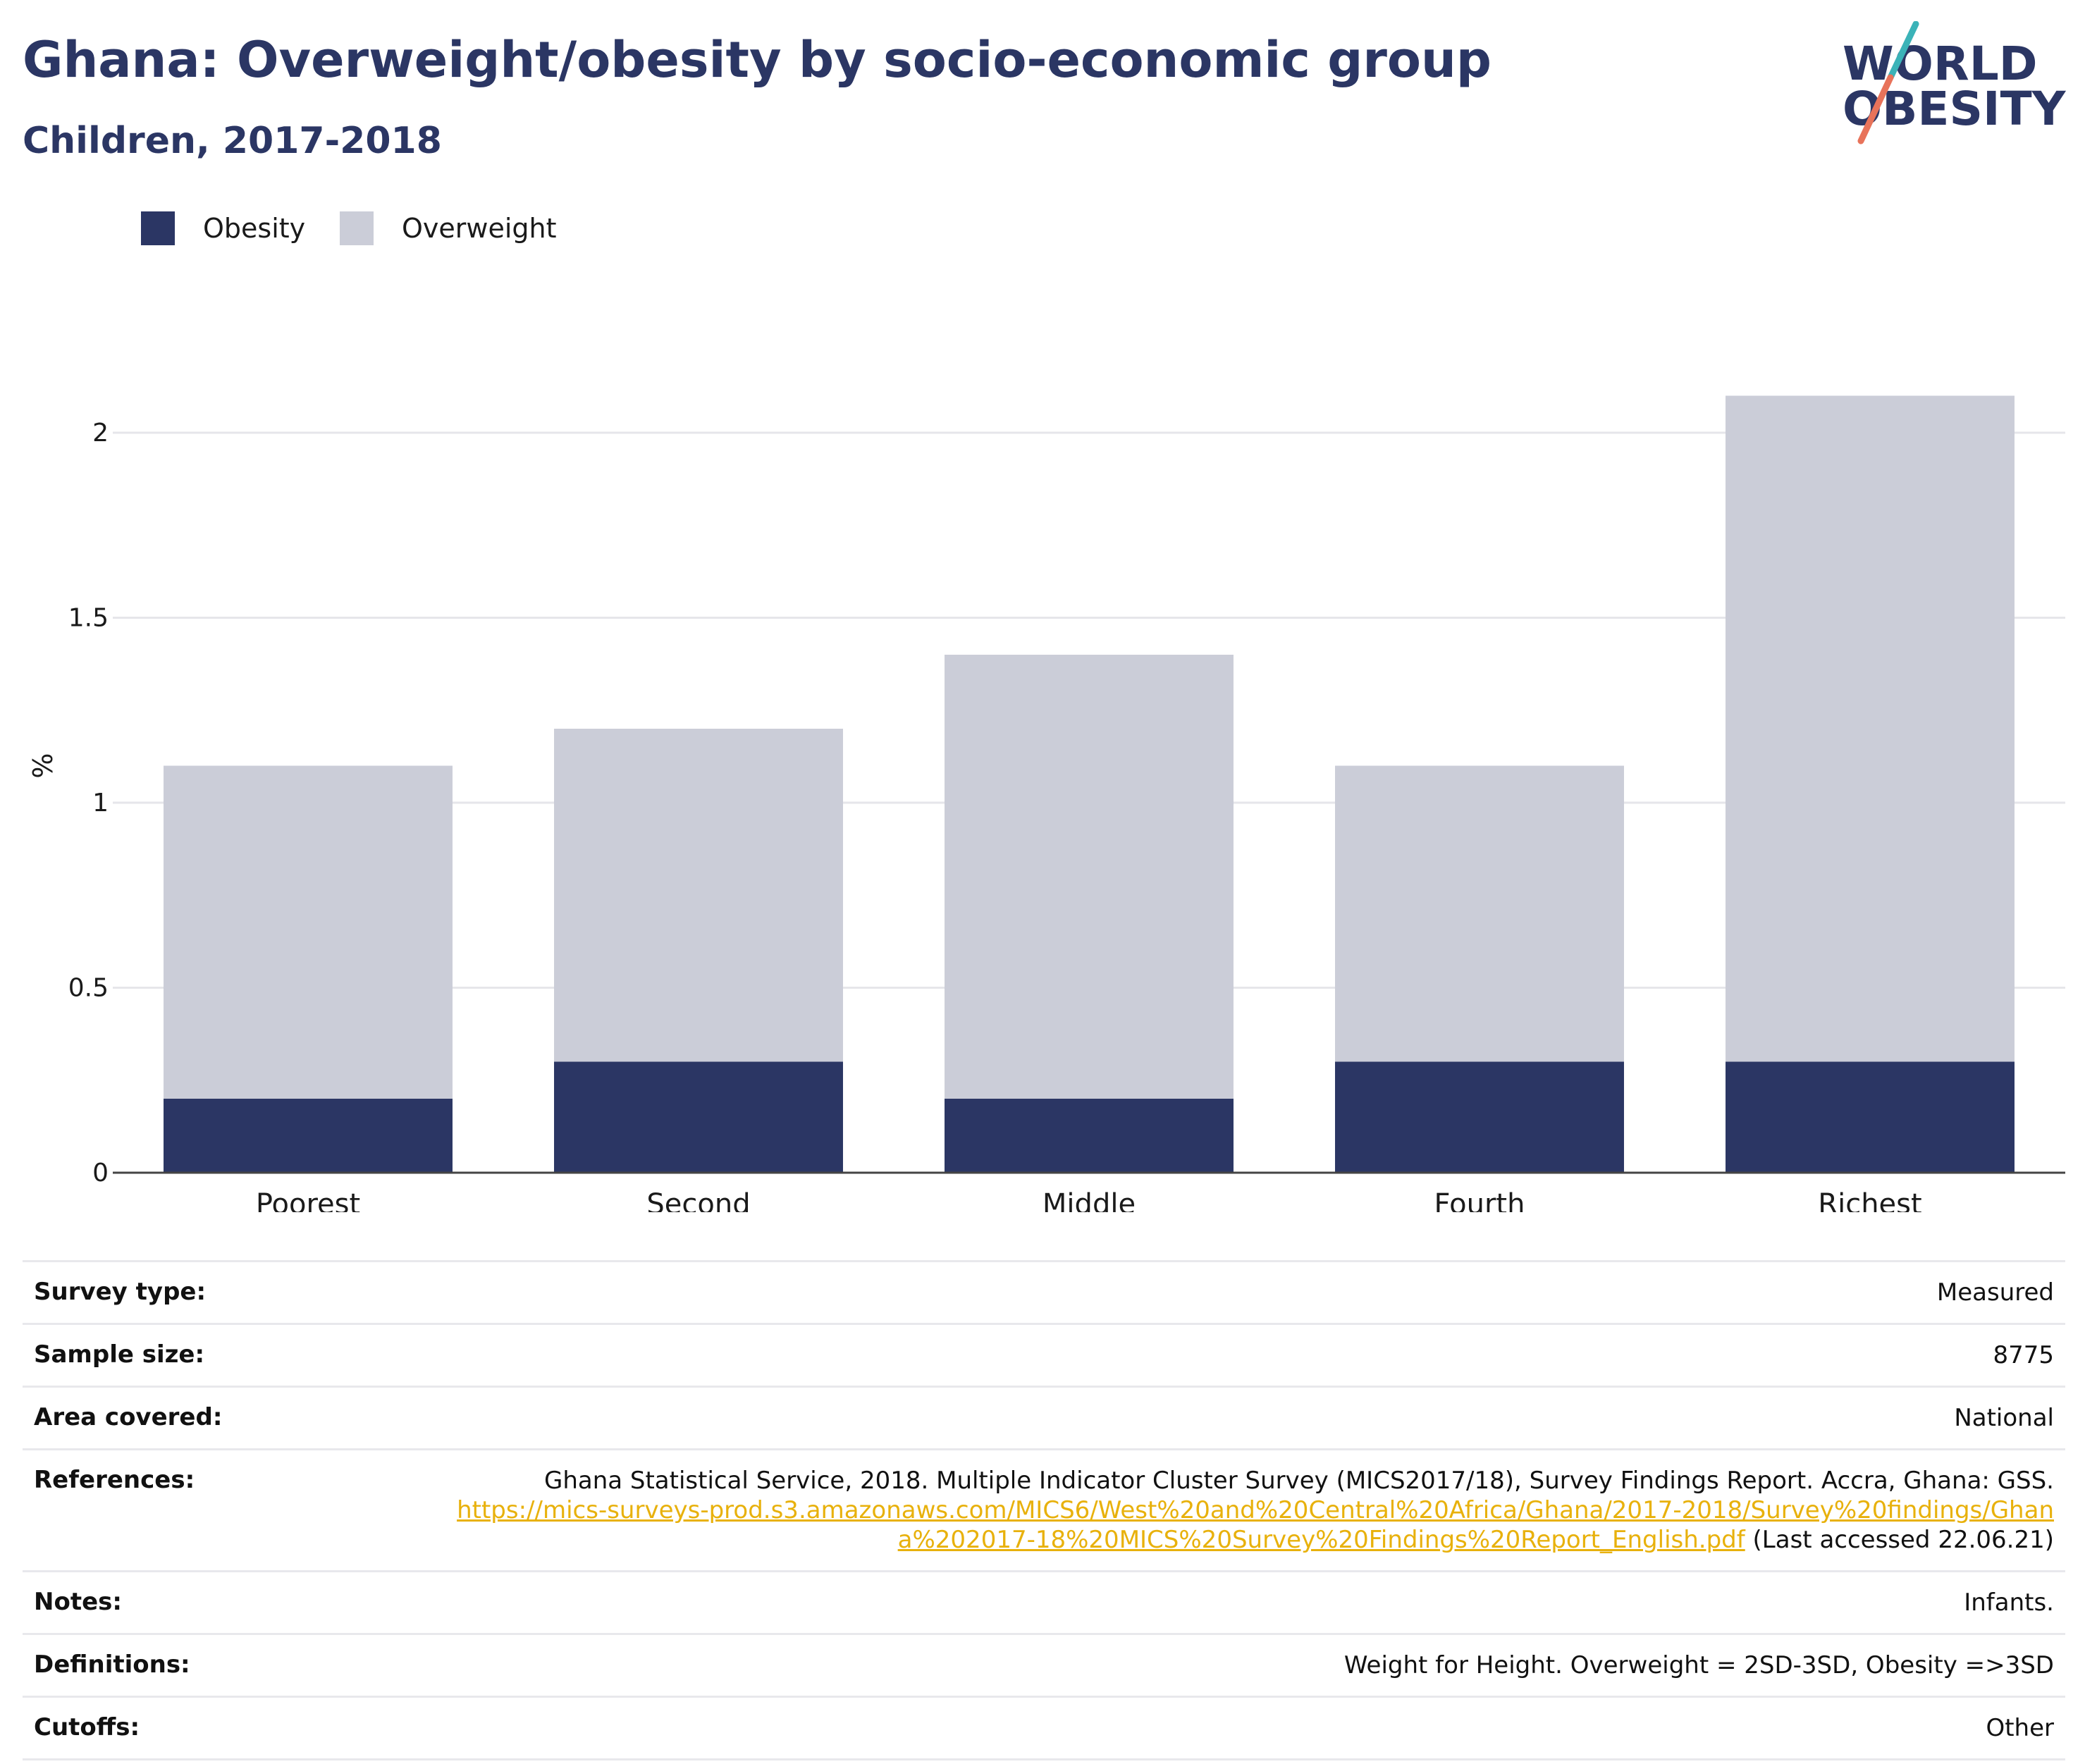 The width and height of the screenshot is (2085, 1764). Describe the element at coordinates (1089, 1136) in the screenshot. I see `bar-obesity-middle` at that location.